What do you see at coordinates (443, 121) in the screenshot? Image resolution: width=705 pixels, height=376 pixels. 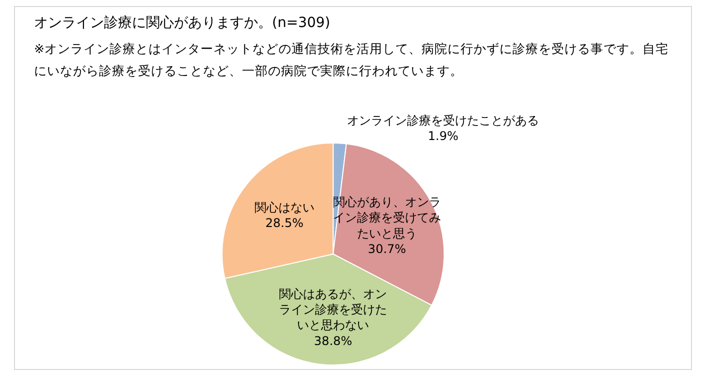 I see `slice-label: オンライン診療を受けたことがある` at bounding box center [443, 121].